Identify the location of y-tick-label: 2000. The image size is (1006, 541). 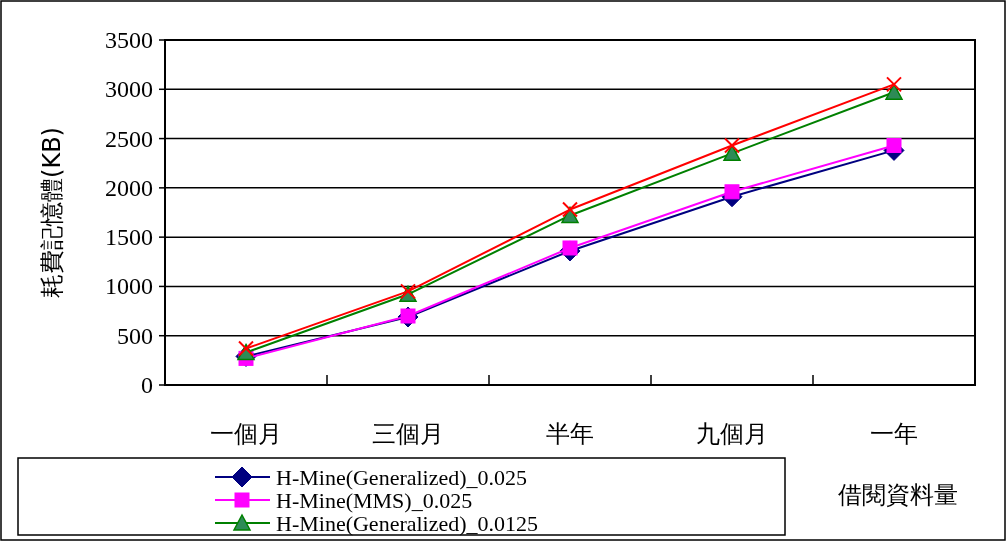
(129, 187).